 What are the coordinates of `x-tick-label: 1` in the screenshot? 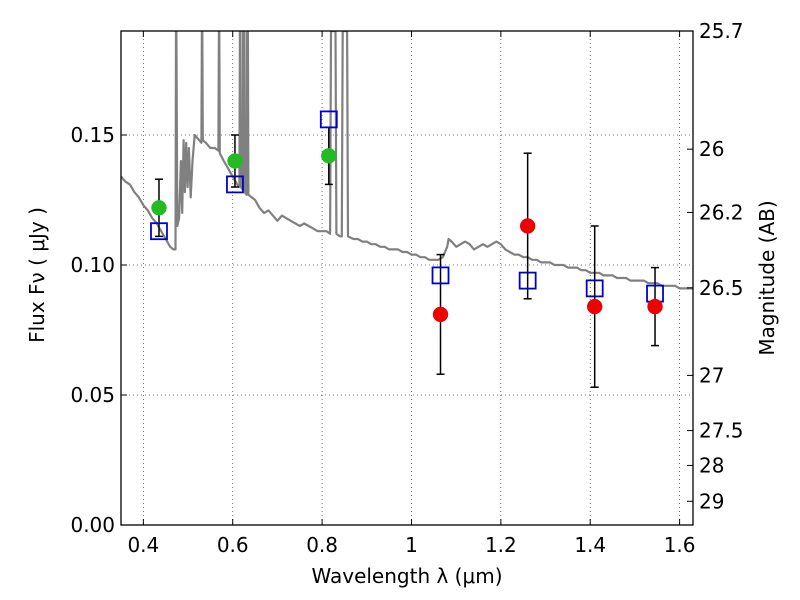 It's located at (411, 545).